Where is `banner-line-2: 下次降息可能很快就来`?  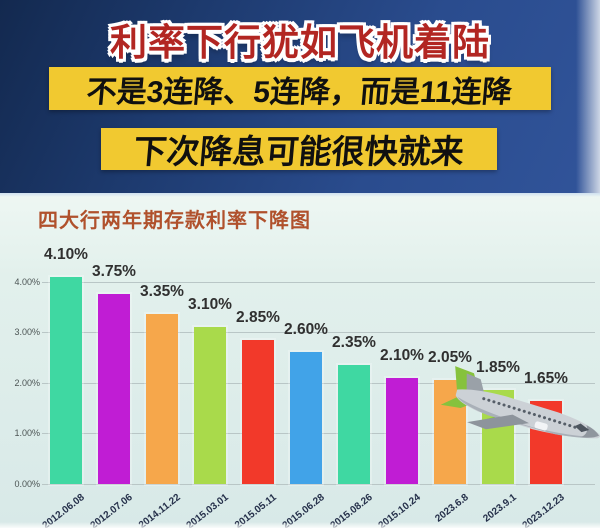
banner-line-2: 下次降息可能很快就来 is located at coordinates (299, 149).